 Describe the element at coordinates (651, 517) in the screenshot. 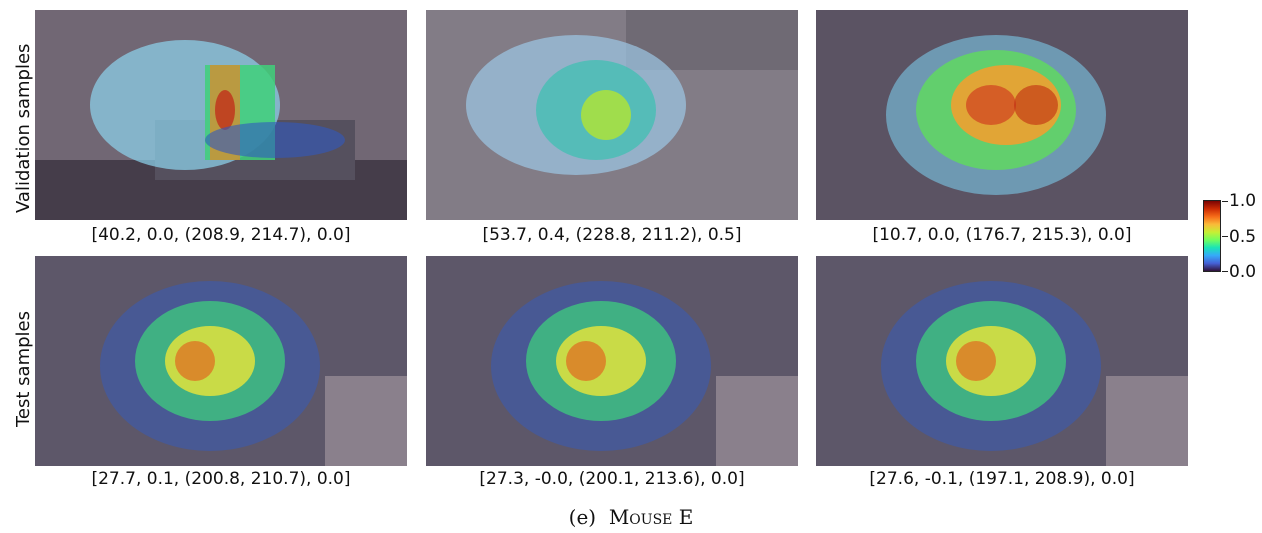

I see `subcaption-name: Mouse E` at that location.